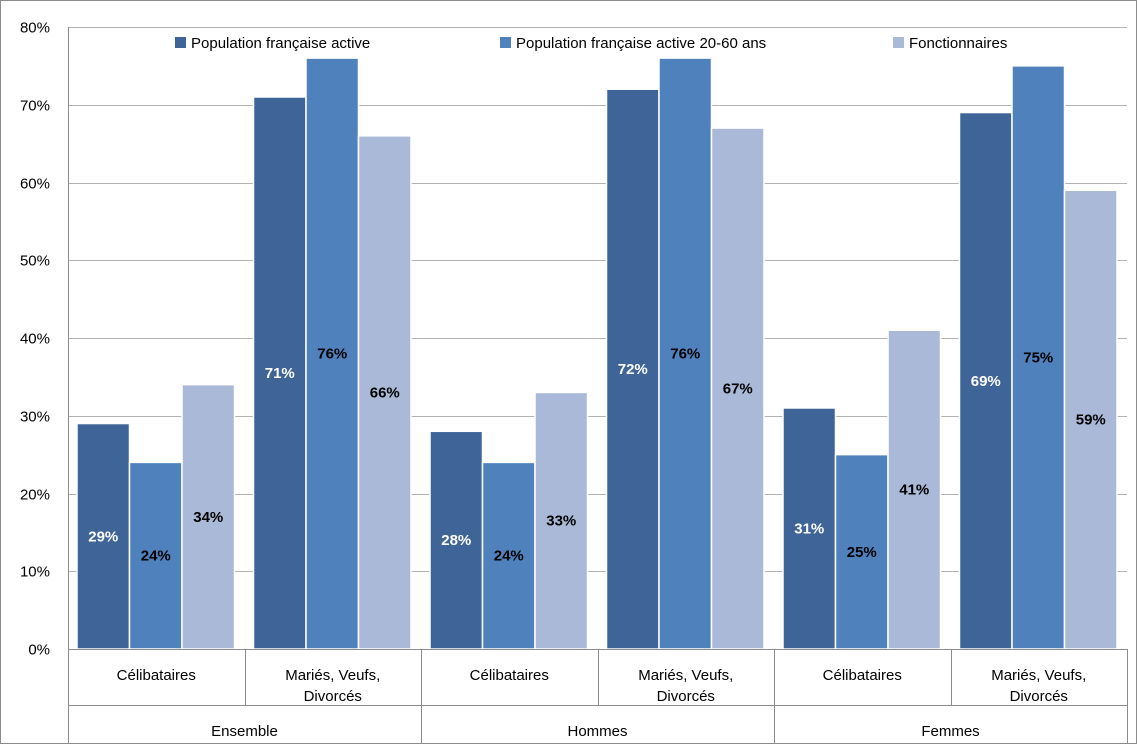 This screenshot has width=1137, height=749. I want to click on legend-label: Population française active 20-60 ans, so click(641, 43).